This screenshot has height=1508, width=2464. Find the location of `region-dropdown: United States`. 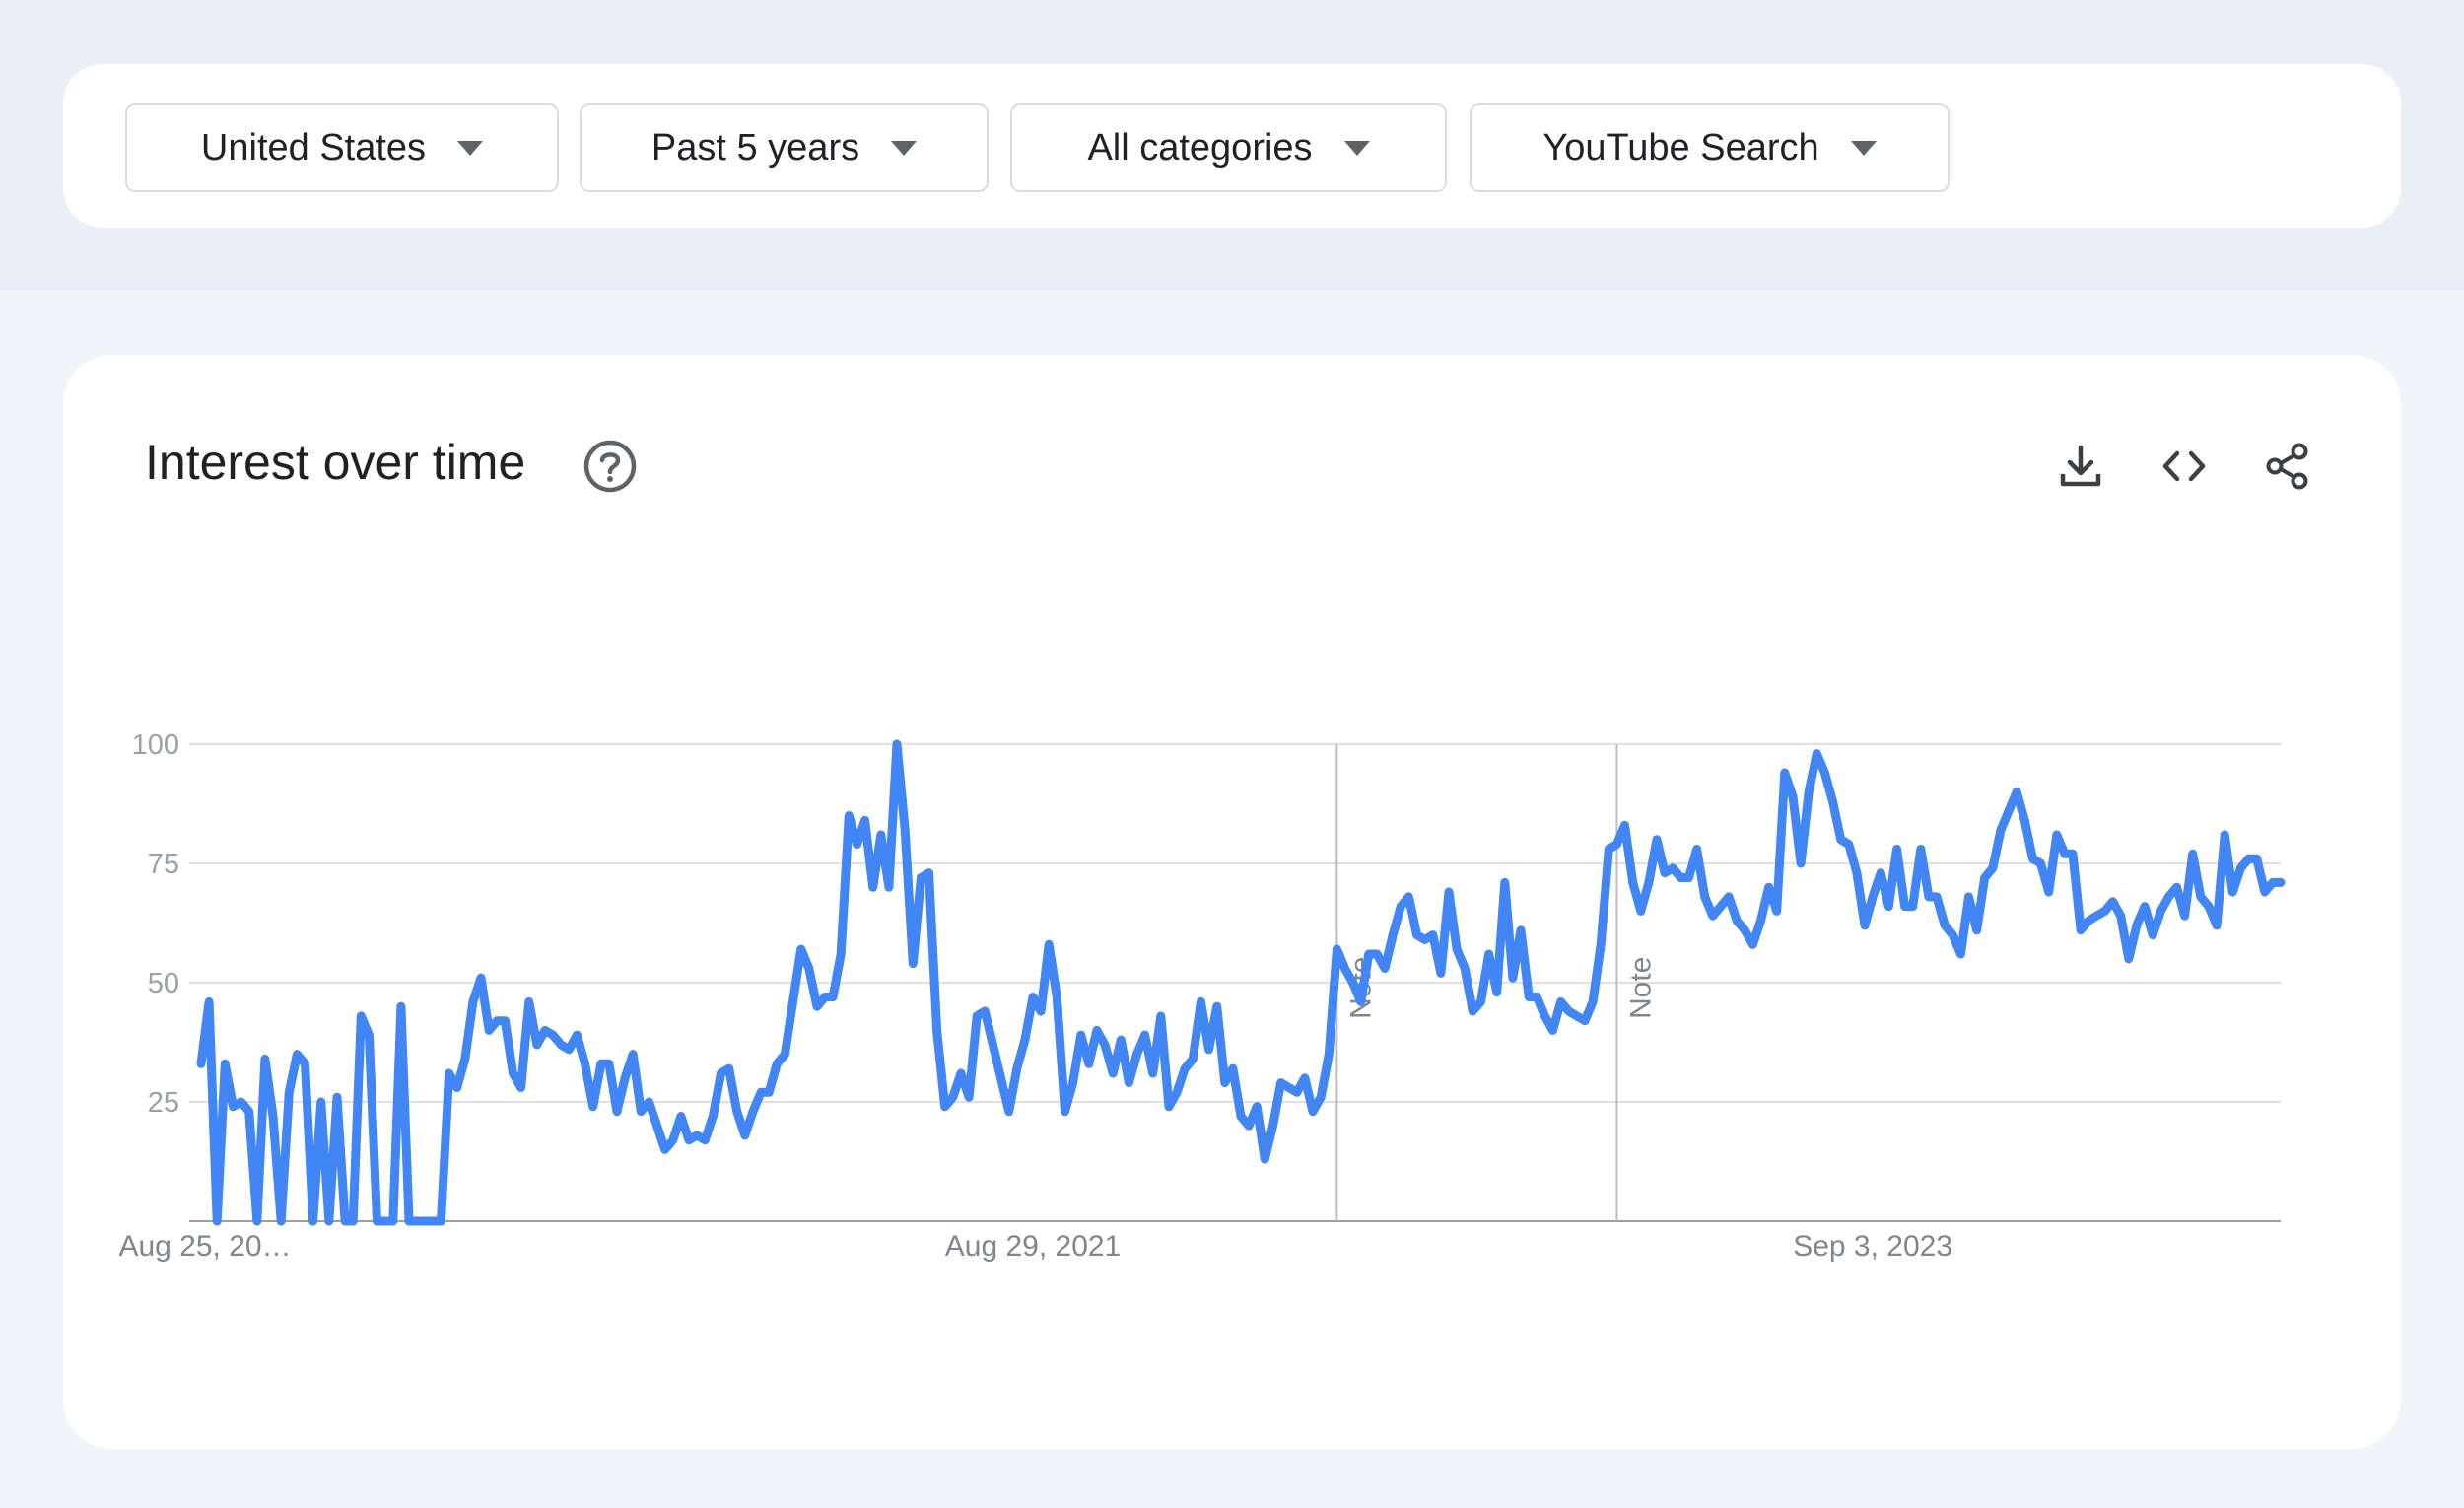

region-dropdown: United States is located at coordinates (342, 147).